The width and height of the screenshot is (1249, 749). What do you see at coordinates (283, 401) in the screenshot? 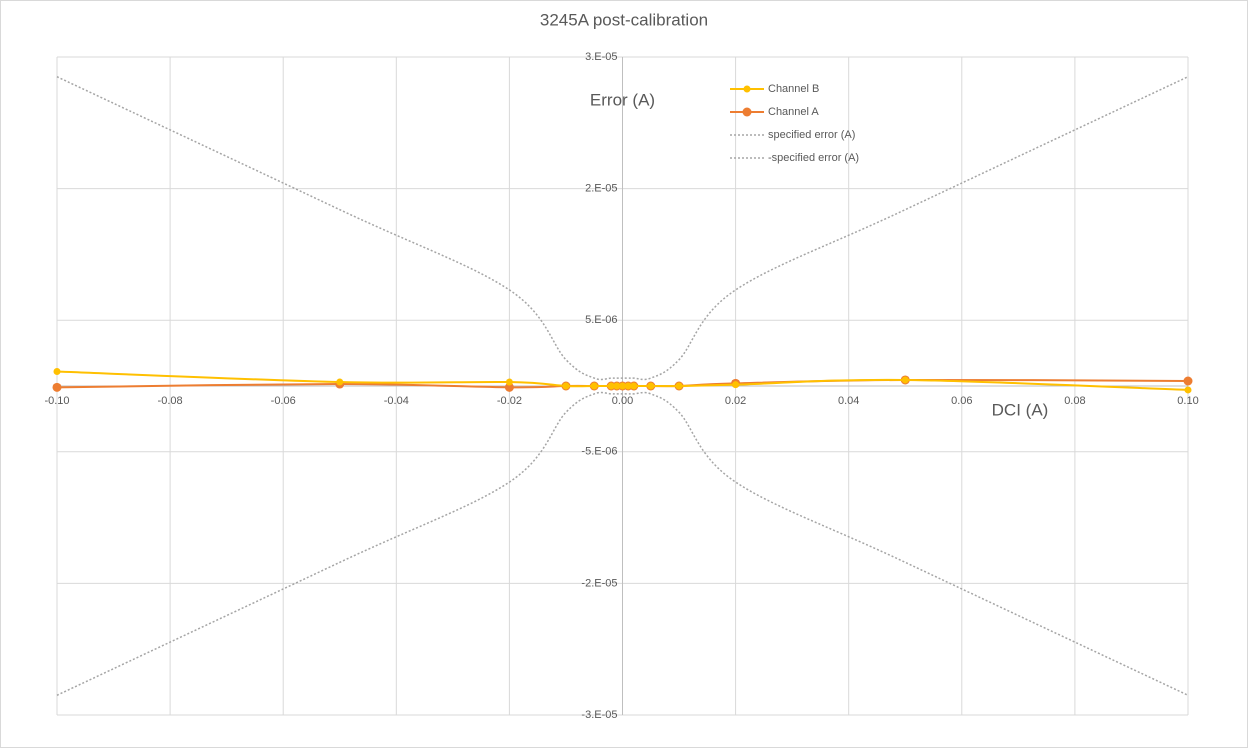
I see `x-tick-label: -0.06` at bounding box center [283, 401].